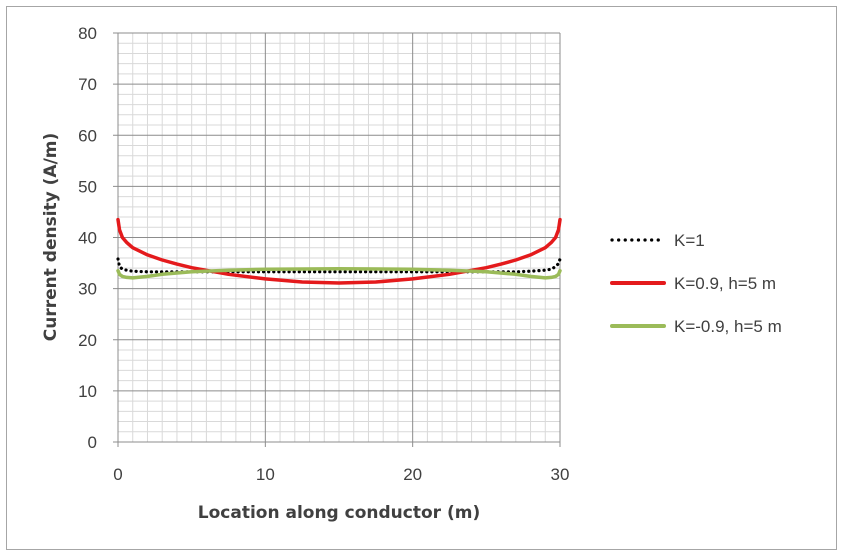  I want to click on y-axis-title: Current density (A/m), so click(51, 237).